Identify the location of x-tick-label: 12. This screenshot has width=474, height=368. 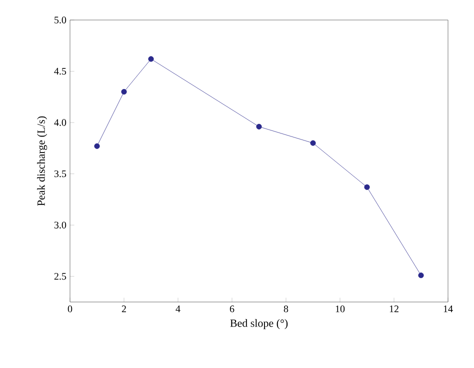
(394, 309).